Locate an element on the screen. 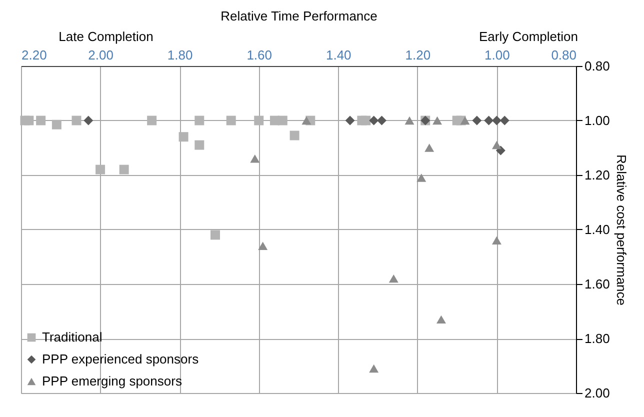 This screenshot has height=417, width=644. y-tick-label: 1.40 is located at coordinates (597, 229).